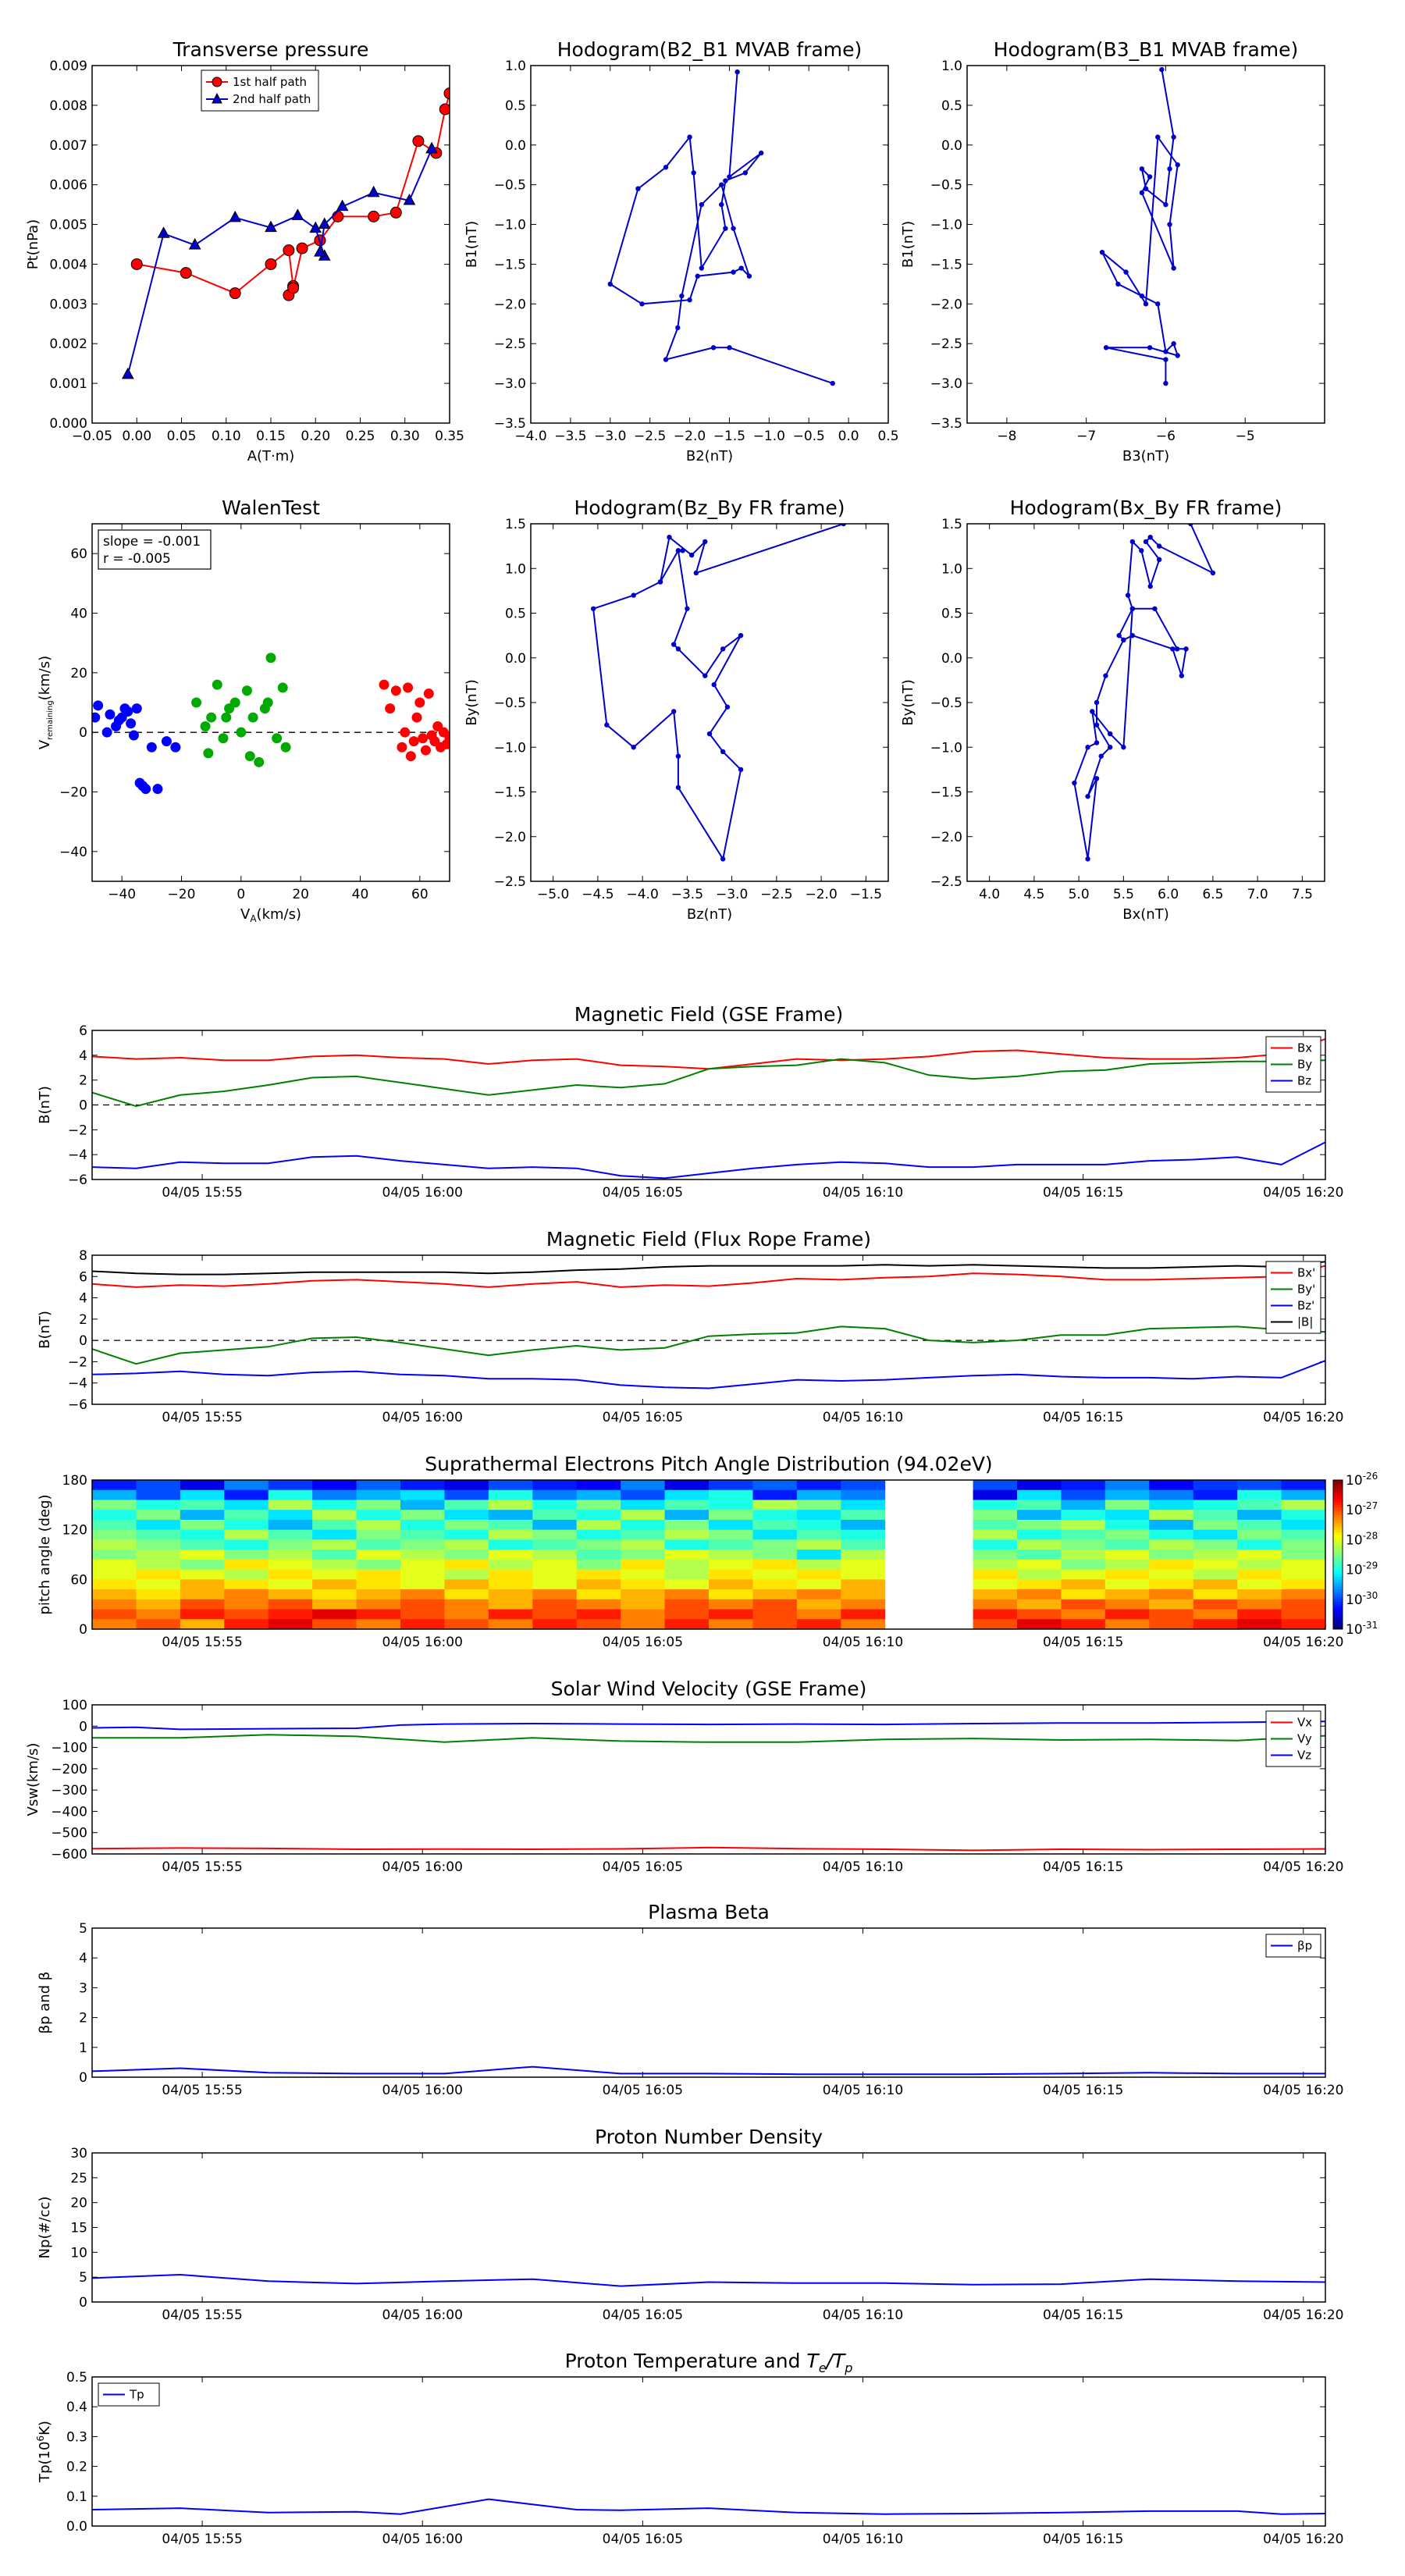  I want to click on x-tick-label: 60, so click(420, 894).